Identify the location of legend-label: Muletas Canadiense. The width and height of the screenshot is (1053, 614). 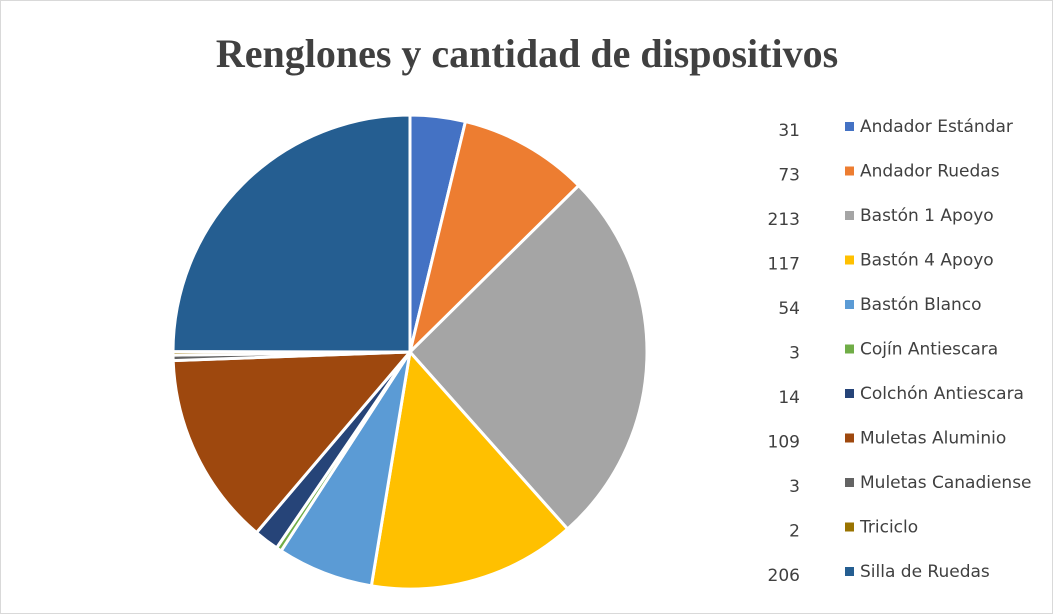
(946, 483).